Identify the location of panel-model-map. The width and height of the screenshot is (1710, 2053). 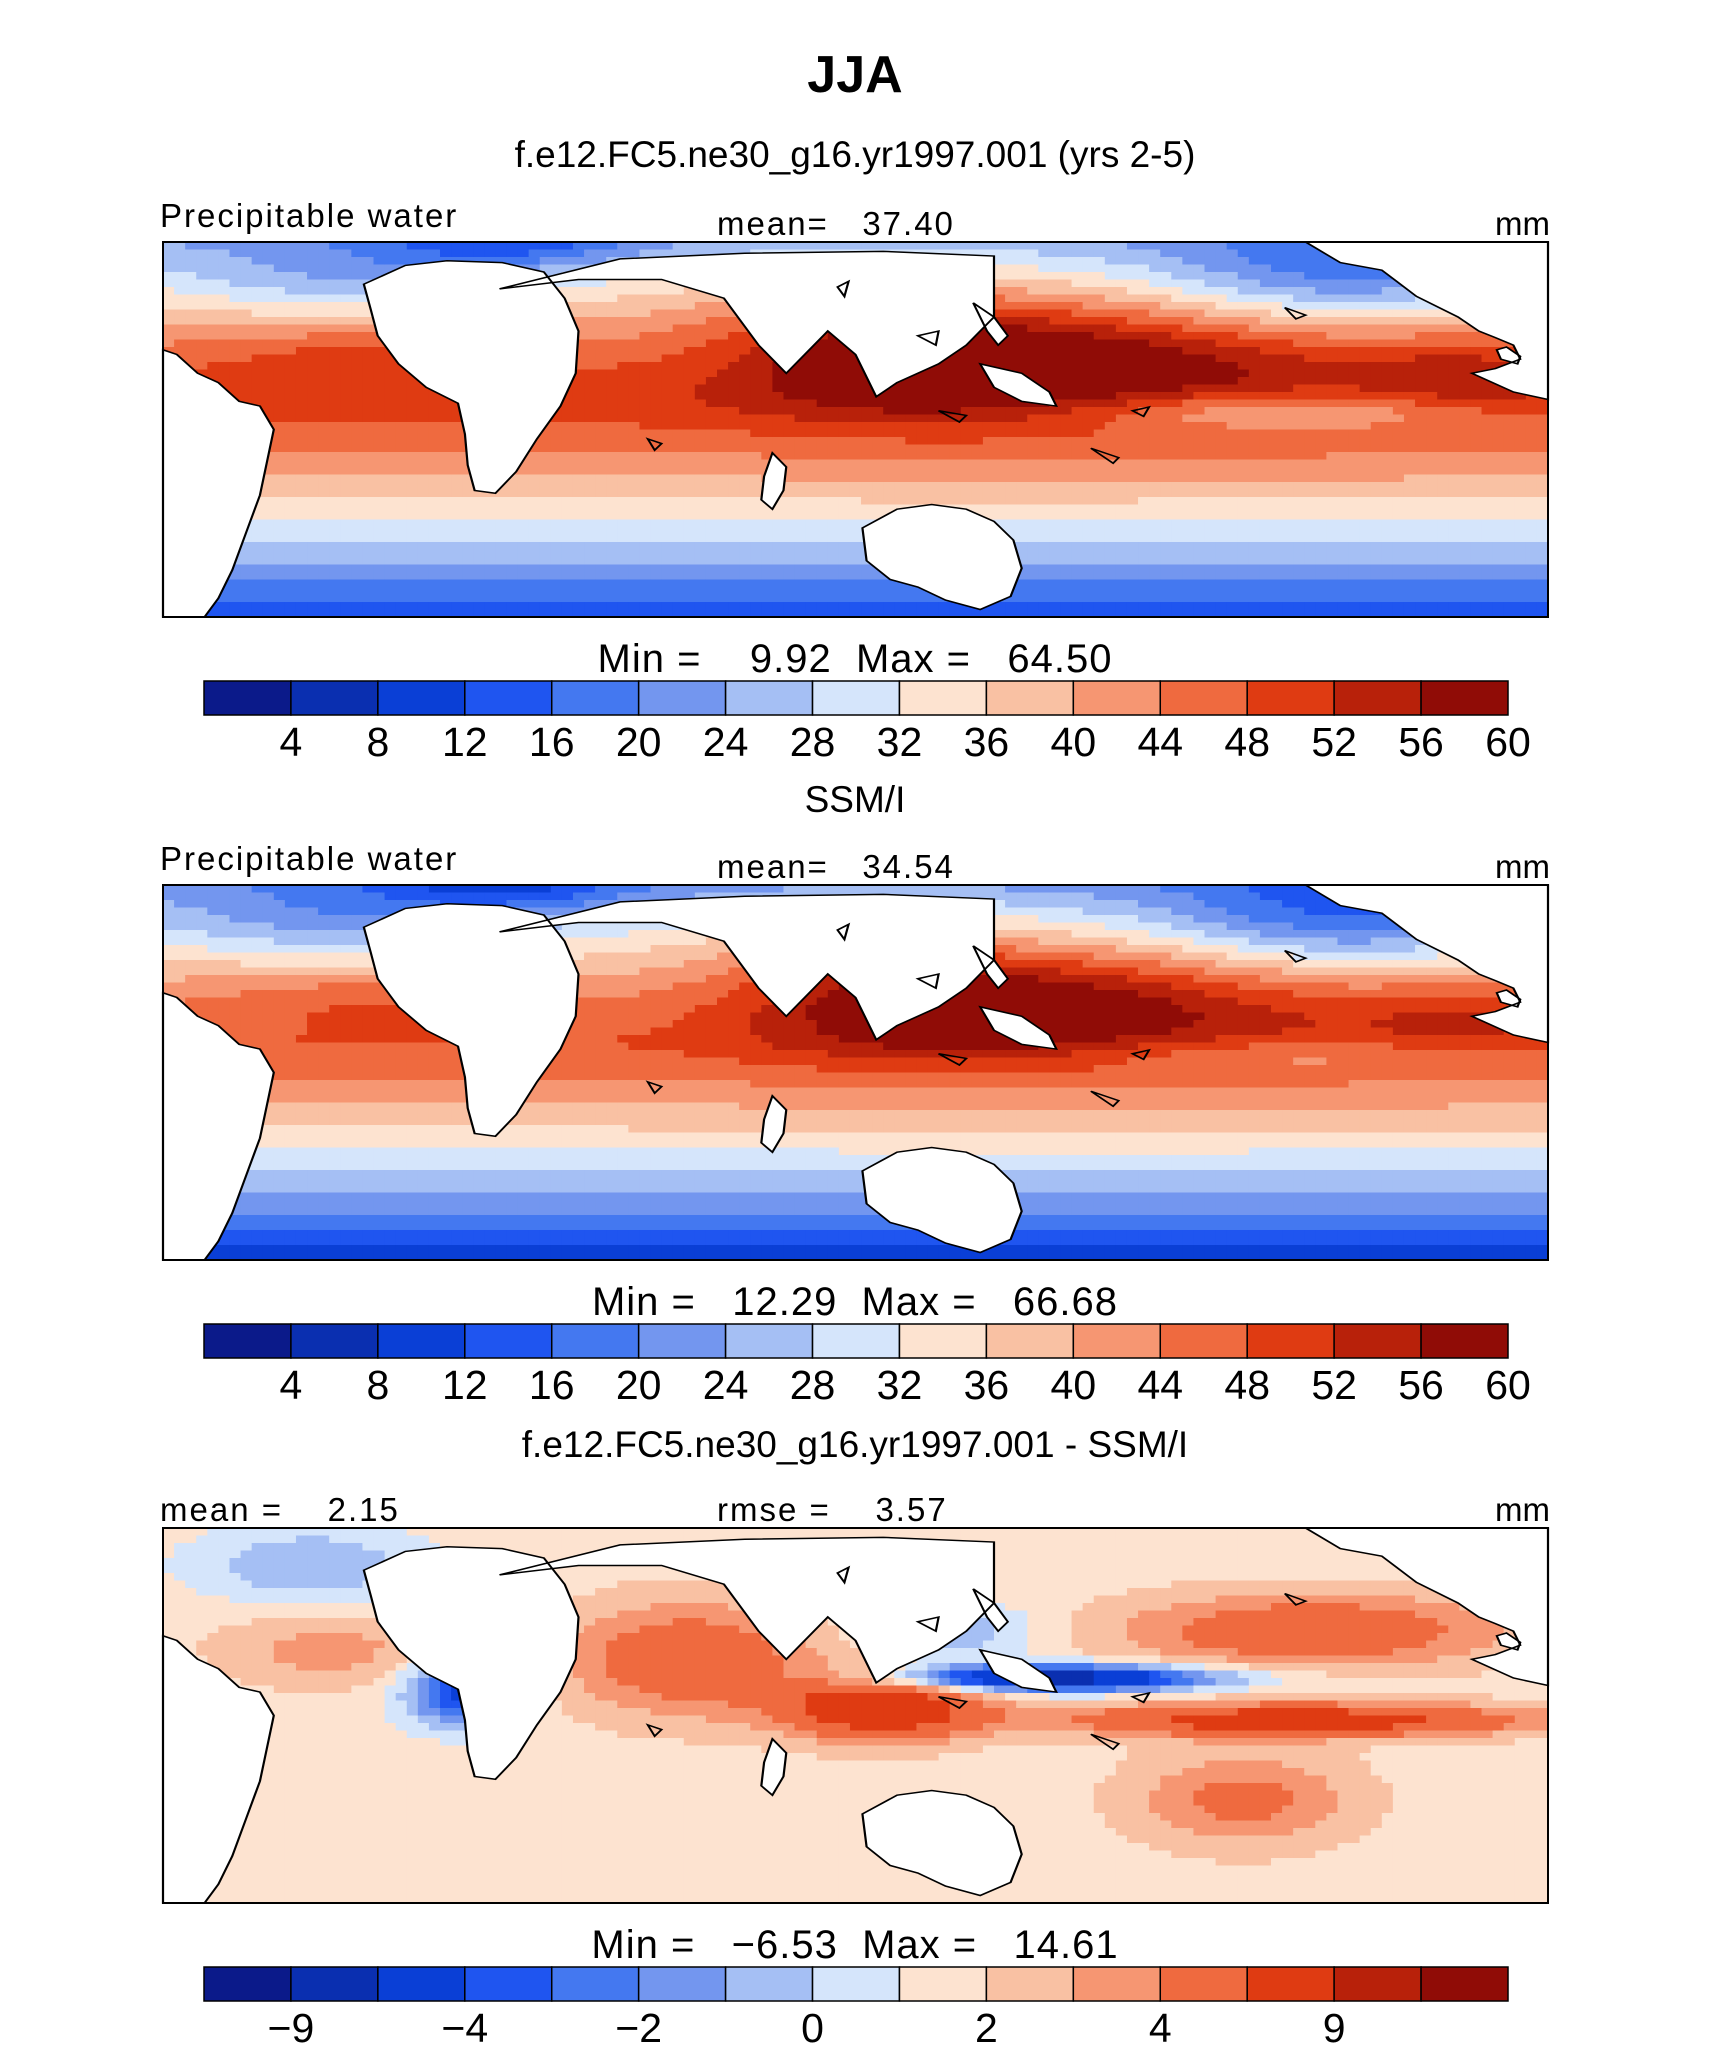
(856, 430).